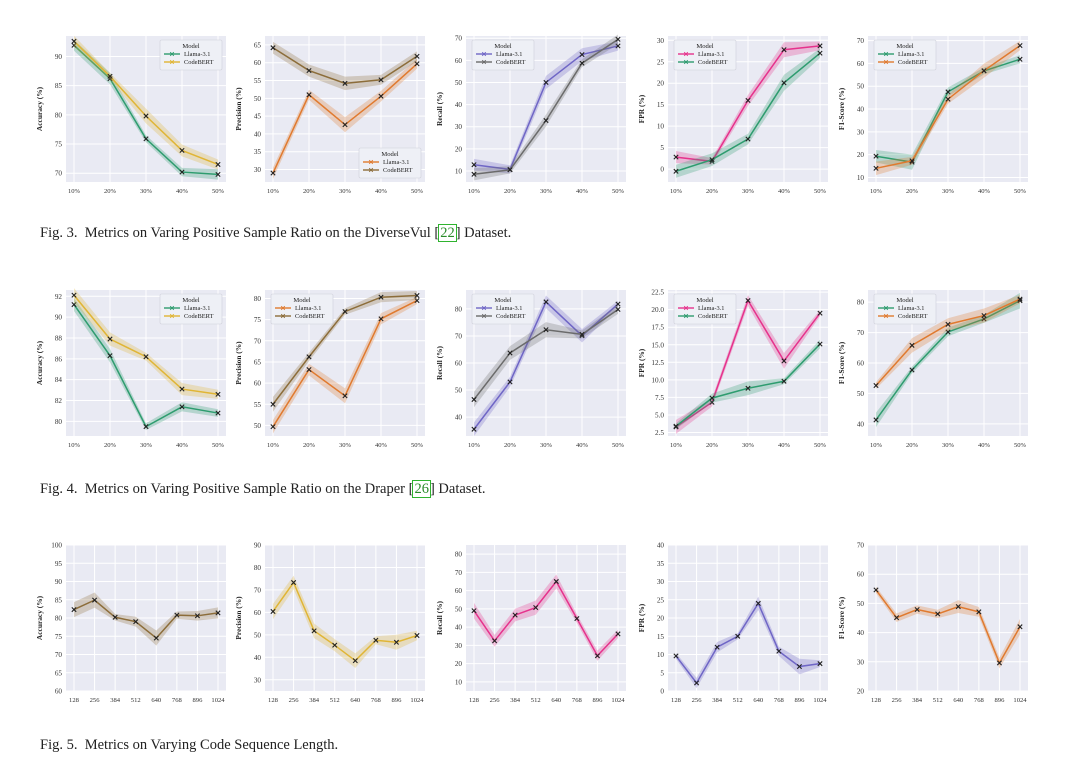 The image size is (1080, 766). Describe the element at coordinates (999, 700) in the screenshot. I see `x-tick-label: 896` at that location.